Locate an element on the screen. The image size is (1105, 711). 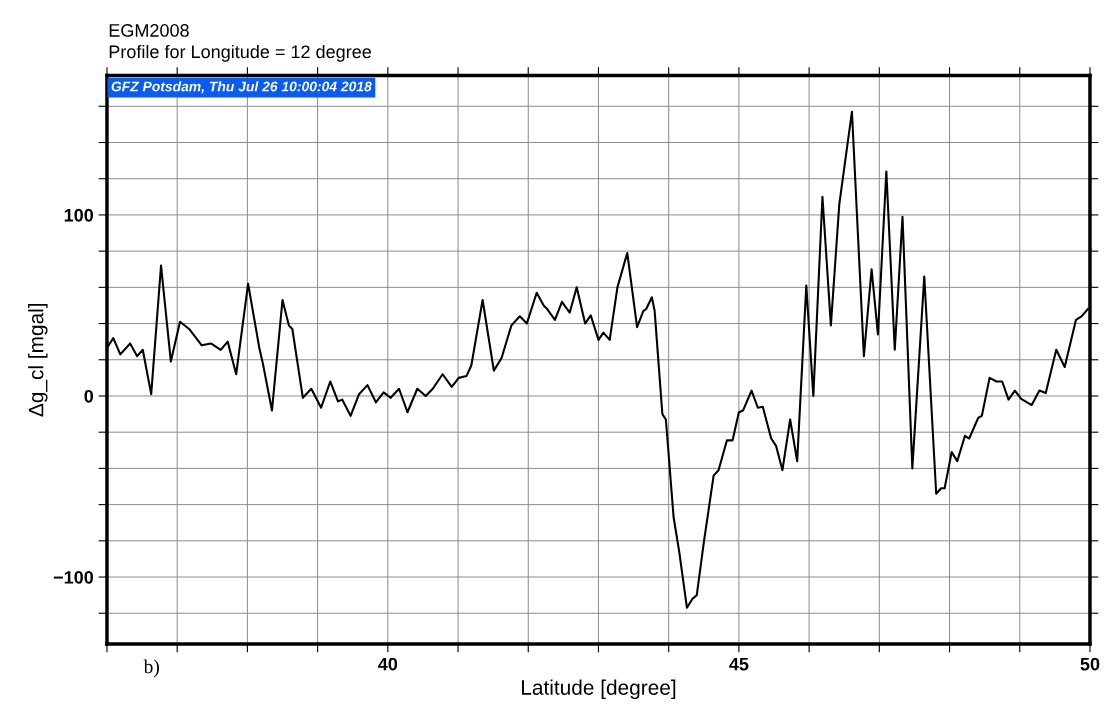
y-tick-label: 0 is located at coordinates (89, 396).